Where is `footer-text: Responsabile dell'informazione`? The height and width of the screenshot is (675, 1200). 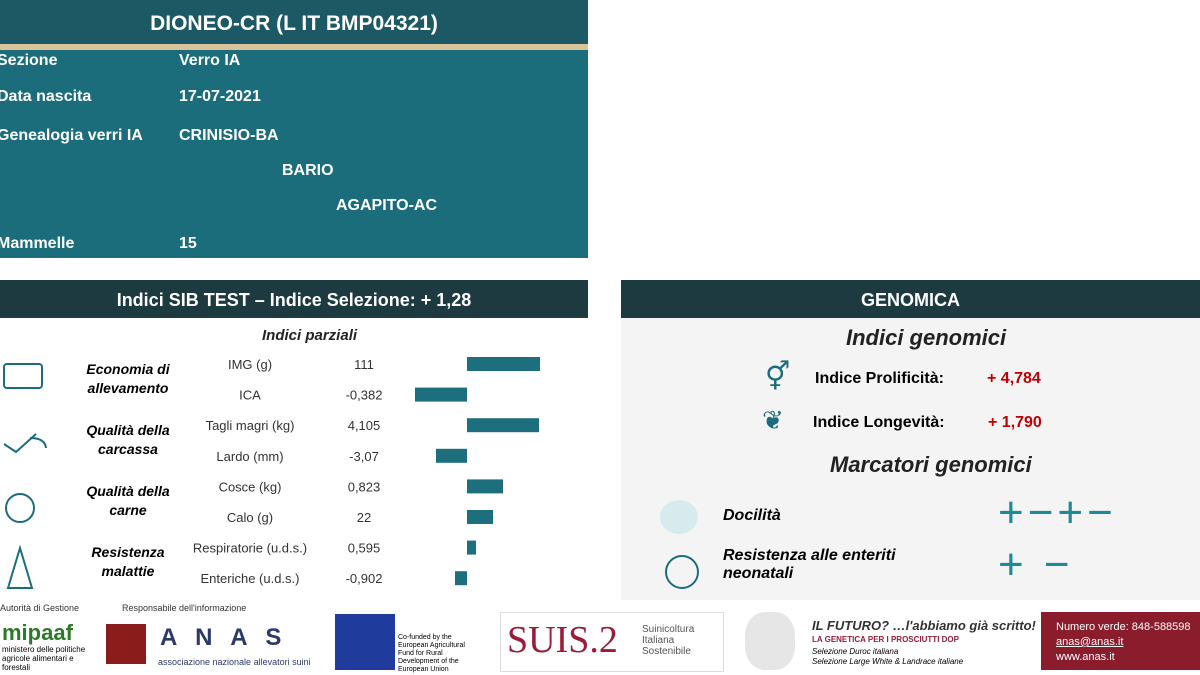 footer-text: Responsabile dell'informazione is located at coordinates (184, 608).